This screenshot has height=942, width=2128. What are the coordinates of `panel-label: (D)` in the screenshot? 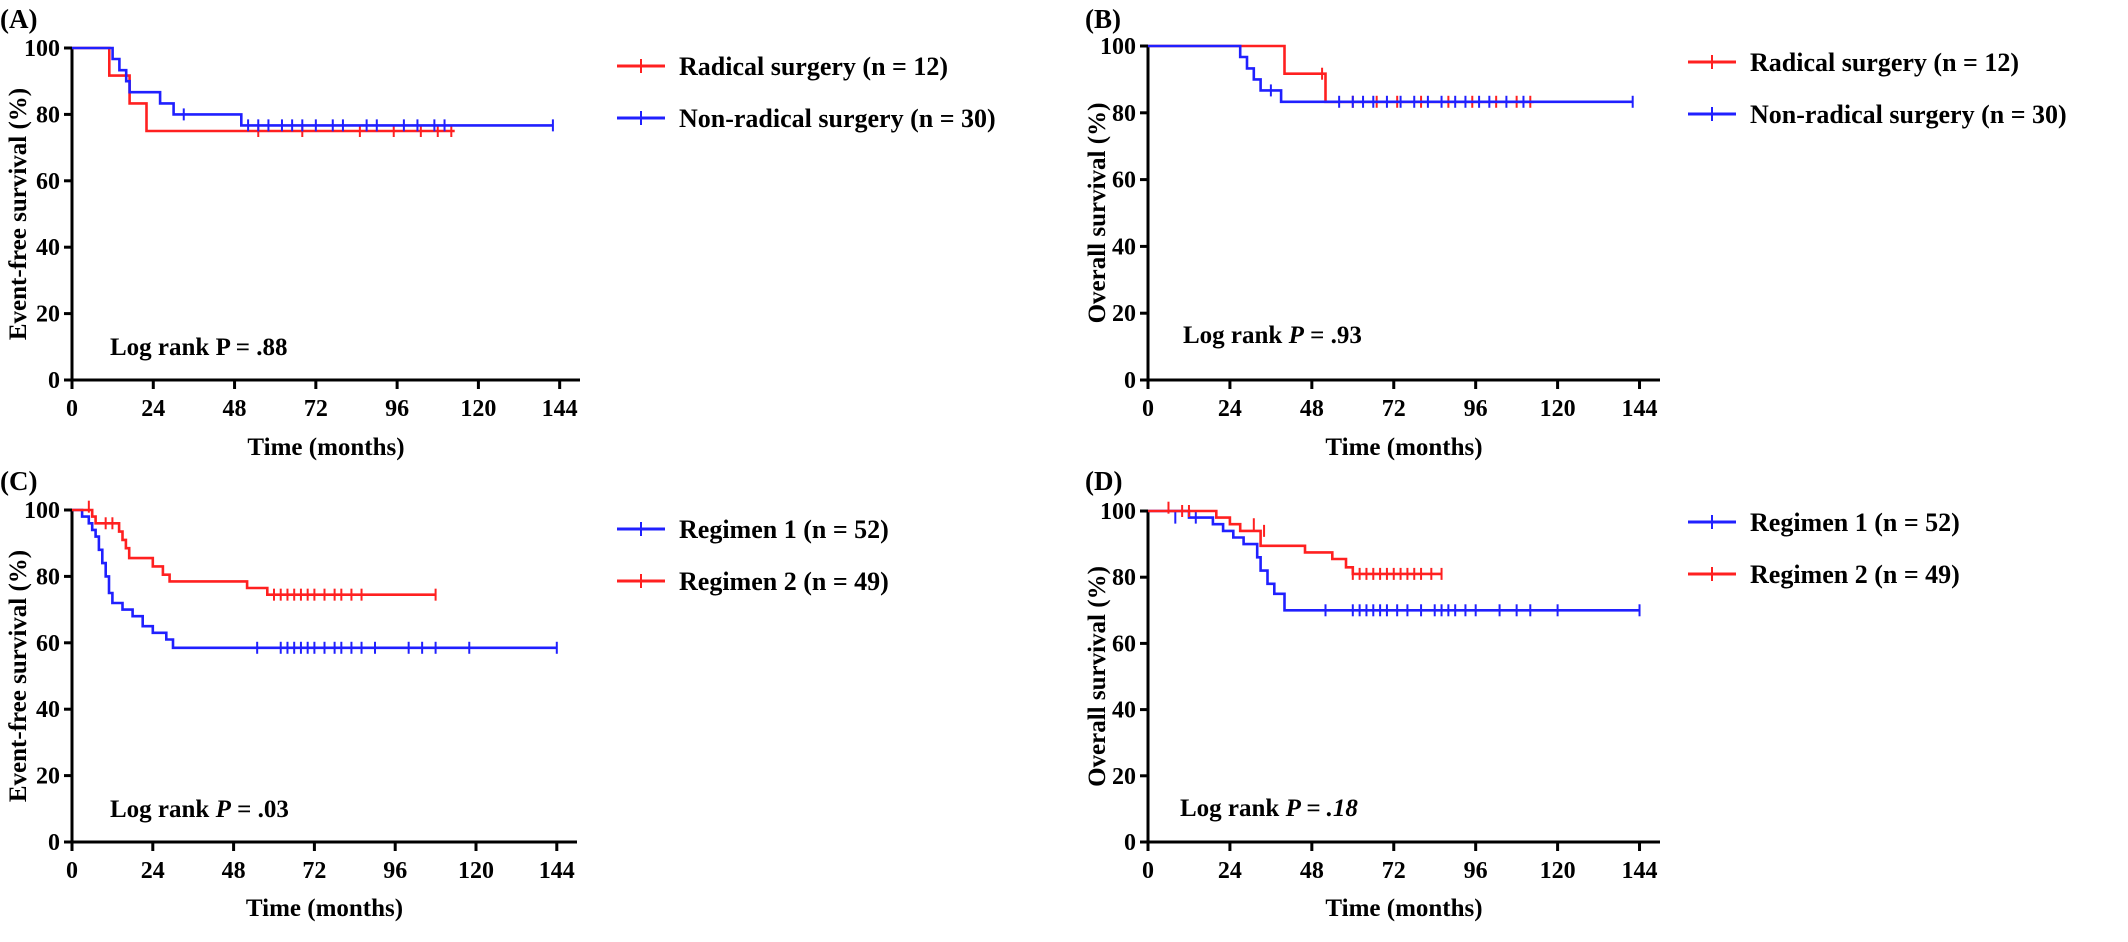 It's located at (1103, 481).